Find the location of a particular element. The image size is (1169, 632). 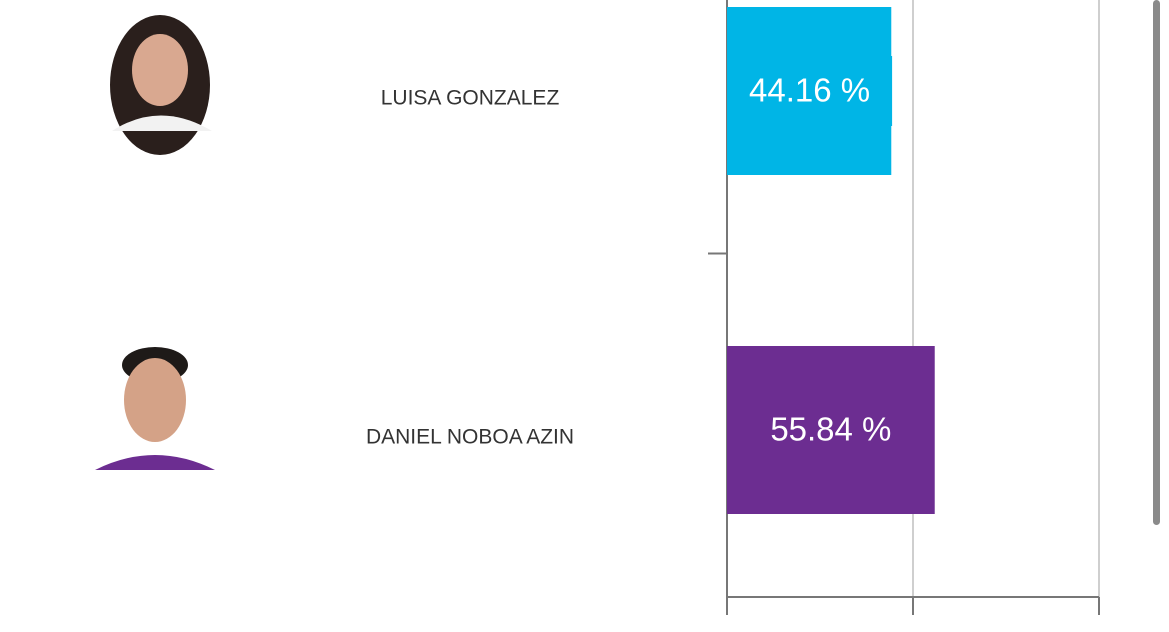

scrollbar is located at coordinates (1156, 262).